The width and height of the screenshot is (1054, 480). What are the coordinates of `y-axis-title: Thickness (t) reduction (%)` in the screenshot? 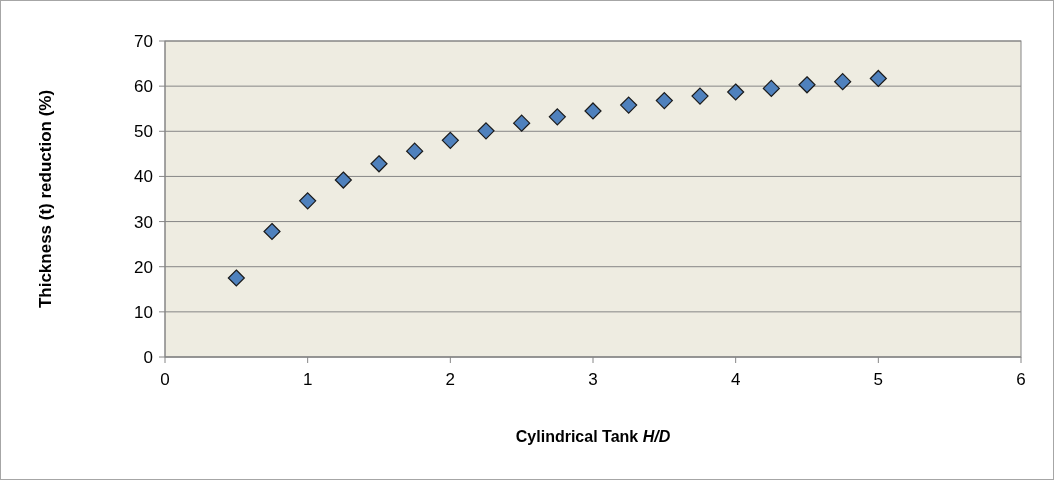 It's located at (45, 199).